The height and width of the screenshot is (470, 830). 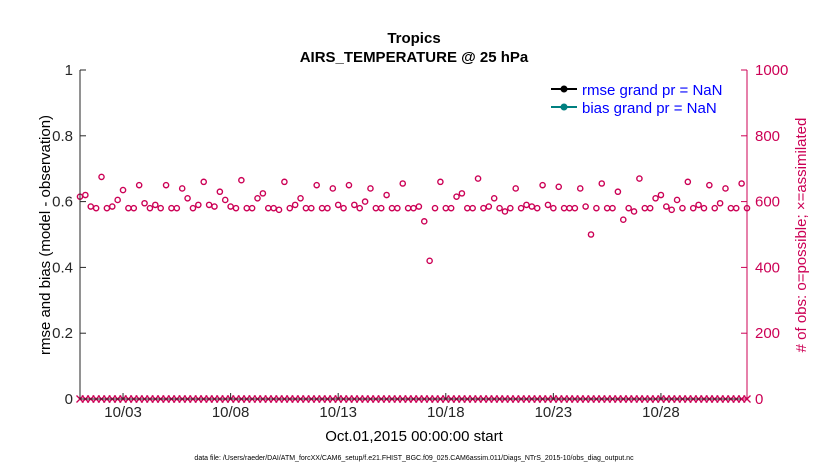 I want to click on legend-bias-marker, so click(x=564, y=107).